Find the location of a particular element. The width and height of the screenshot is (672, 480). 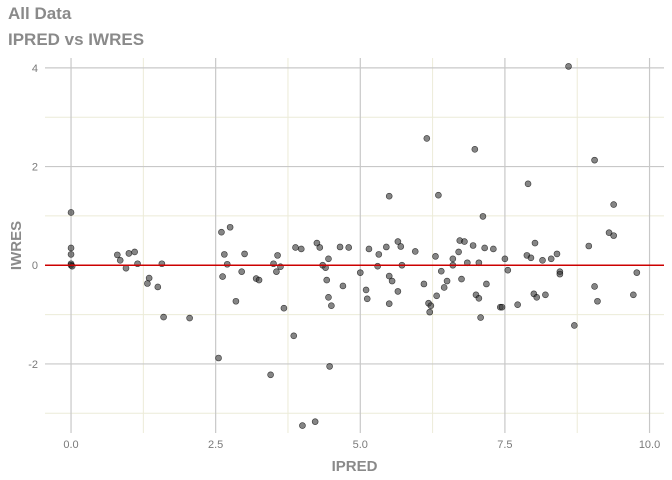

x-tick-label: 0.0 is located at coordinates (70, 445).